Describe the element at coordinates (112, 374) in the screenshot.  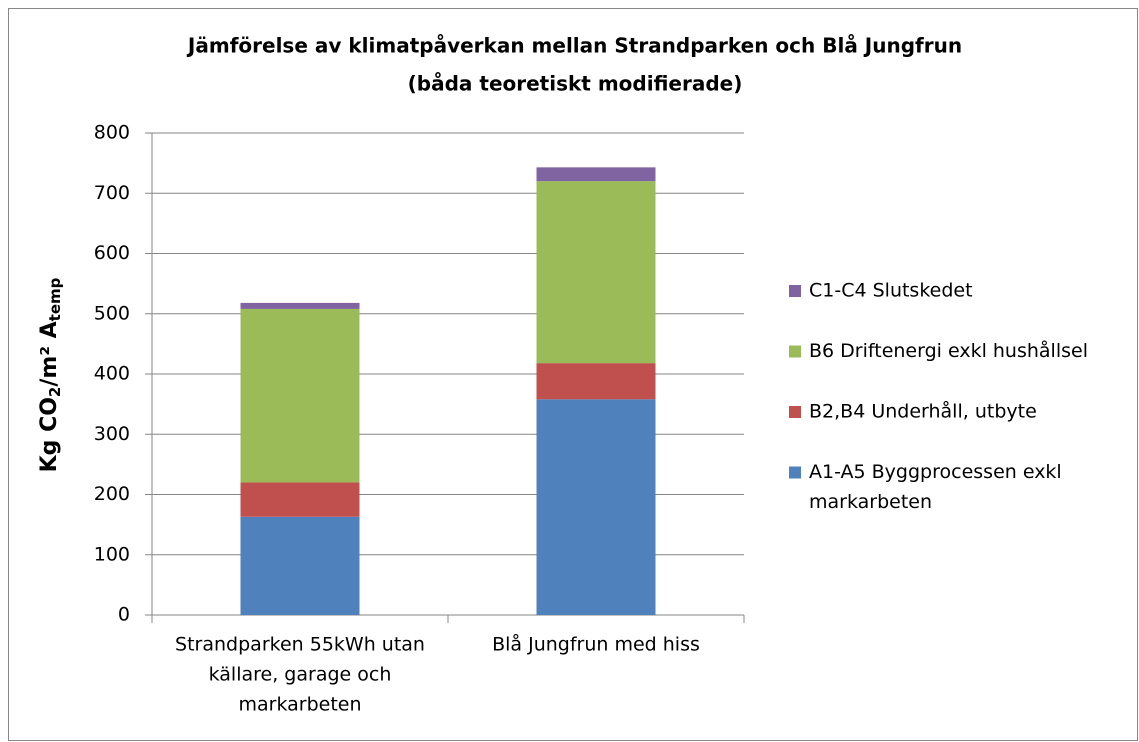
I see `y-tick-label: 400` at that location.